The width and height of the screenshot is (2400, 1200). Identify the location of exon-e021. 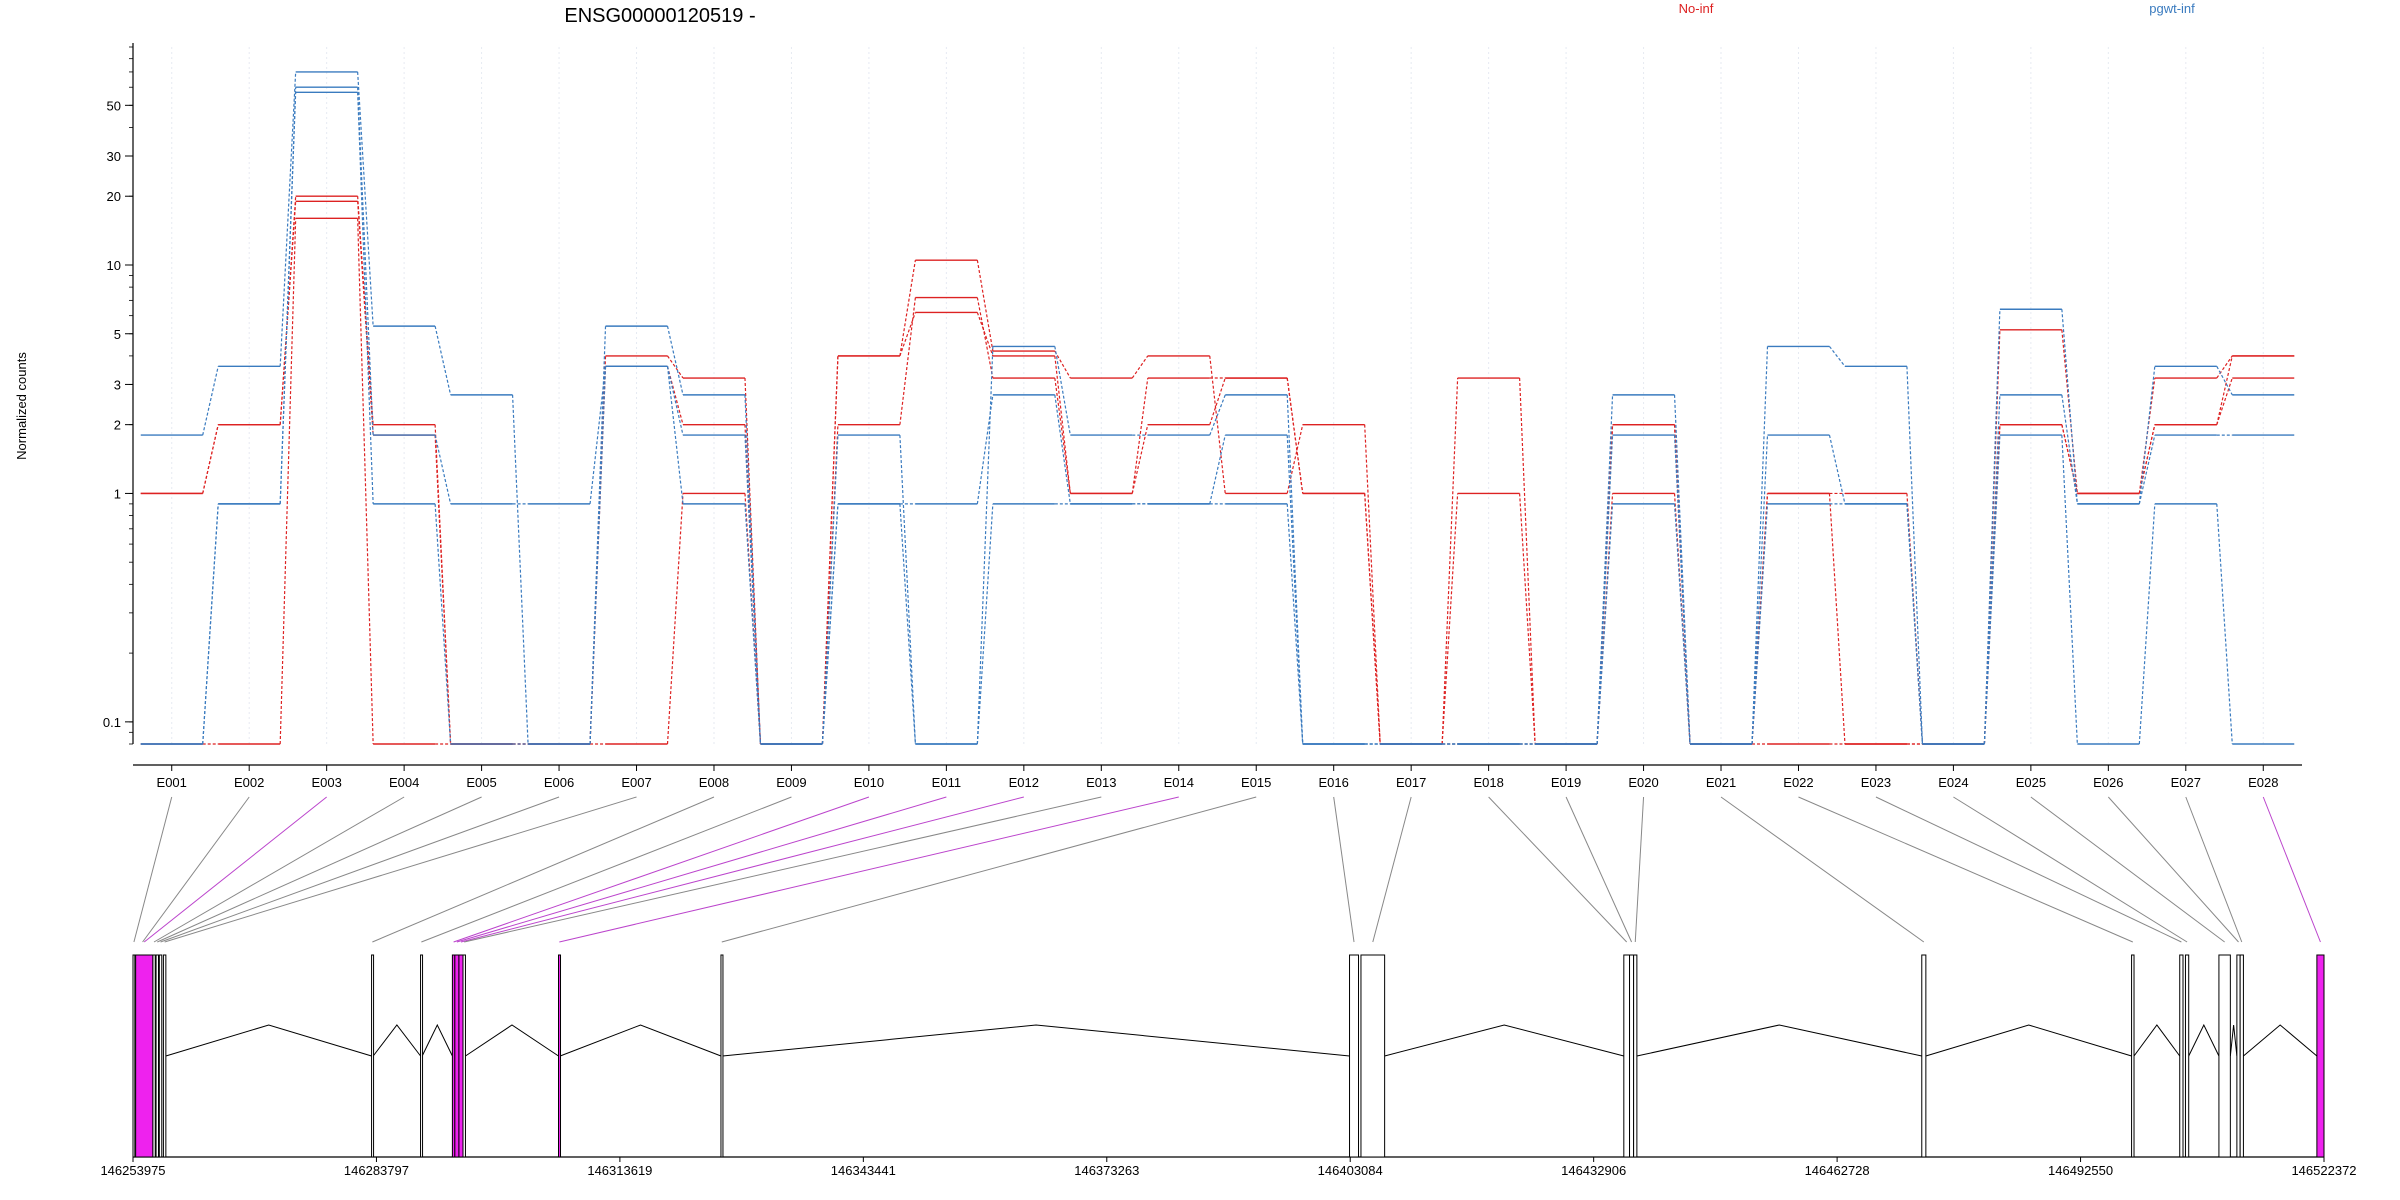
(1924, 1056).